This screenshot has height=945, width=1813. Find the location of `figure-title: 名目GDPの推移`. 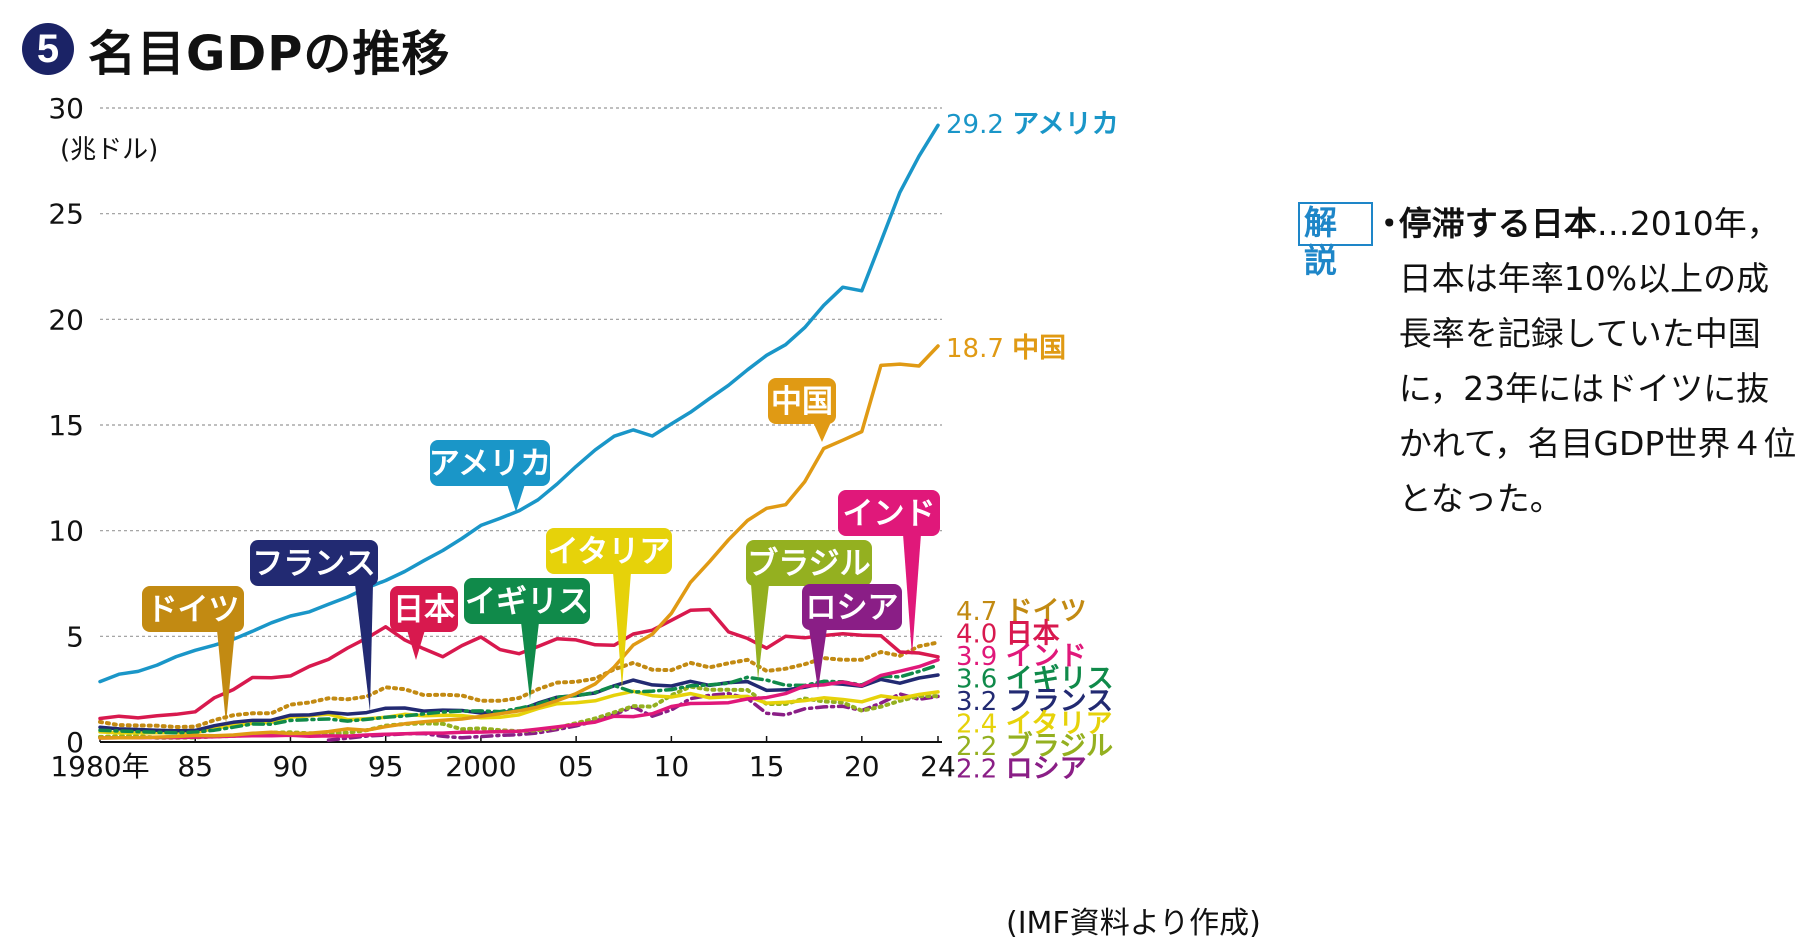

figure-title: 名目GDPの推移 is located at coordinates (269, 54).